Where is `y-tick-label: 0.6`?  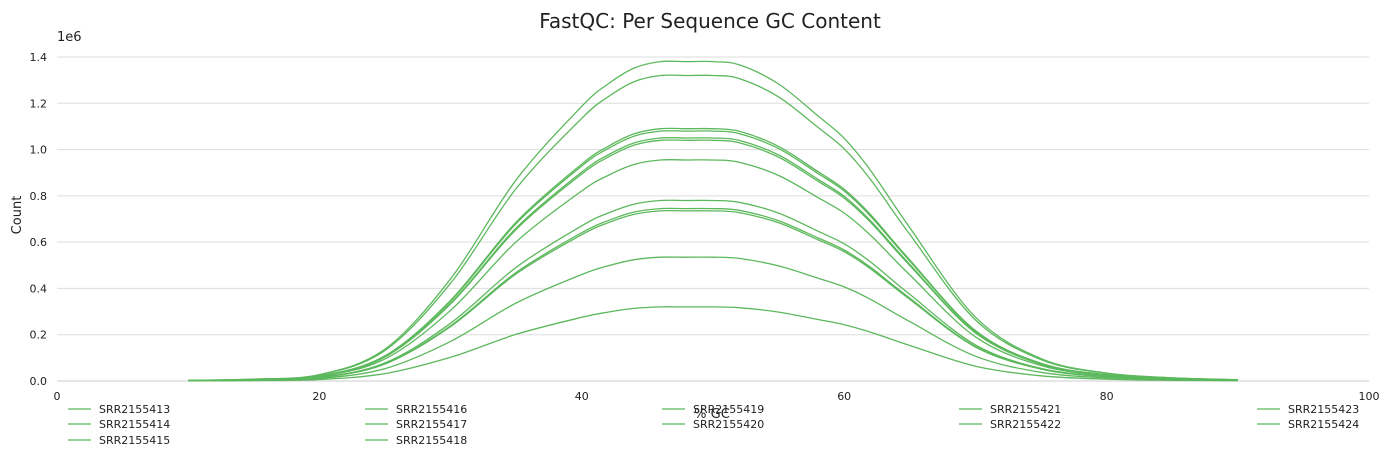
y-tick-label: 0.6 is located at coordinates (39, 242).